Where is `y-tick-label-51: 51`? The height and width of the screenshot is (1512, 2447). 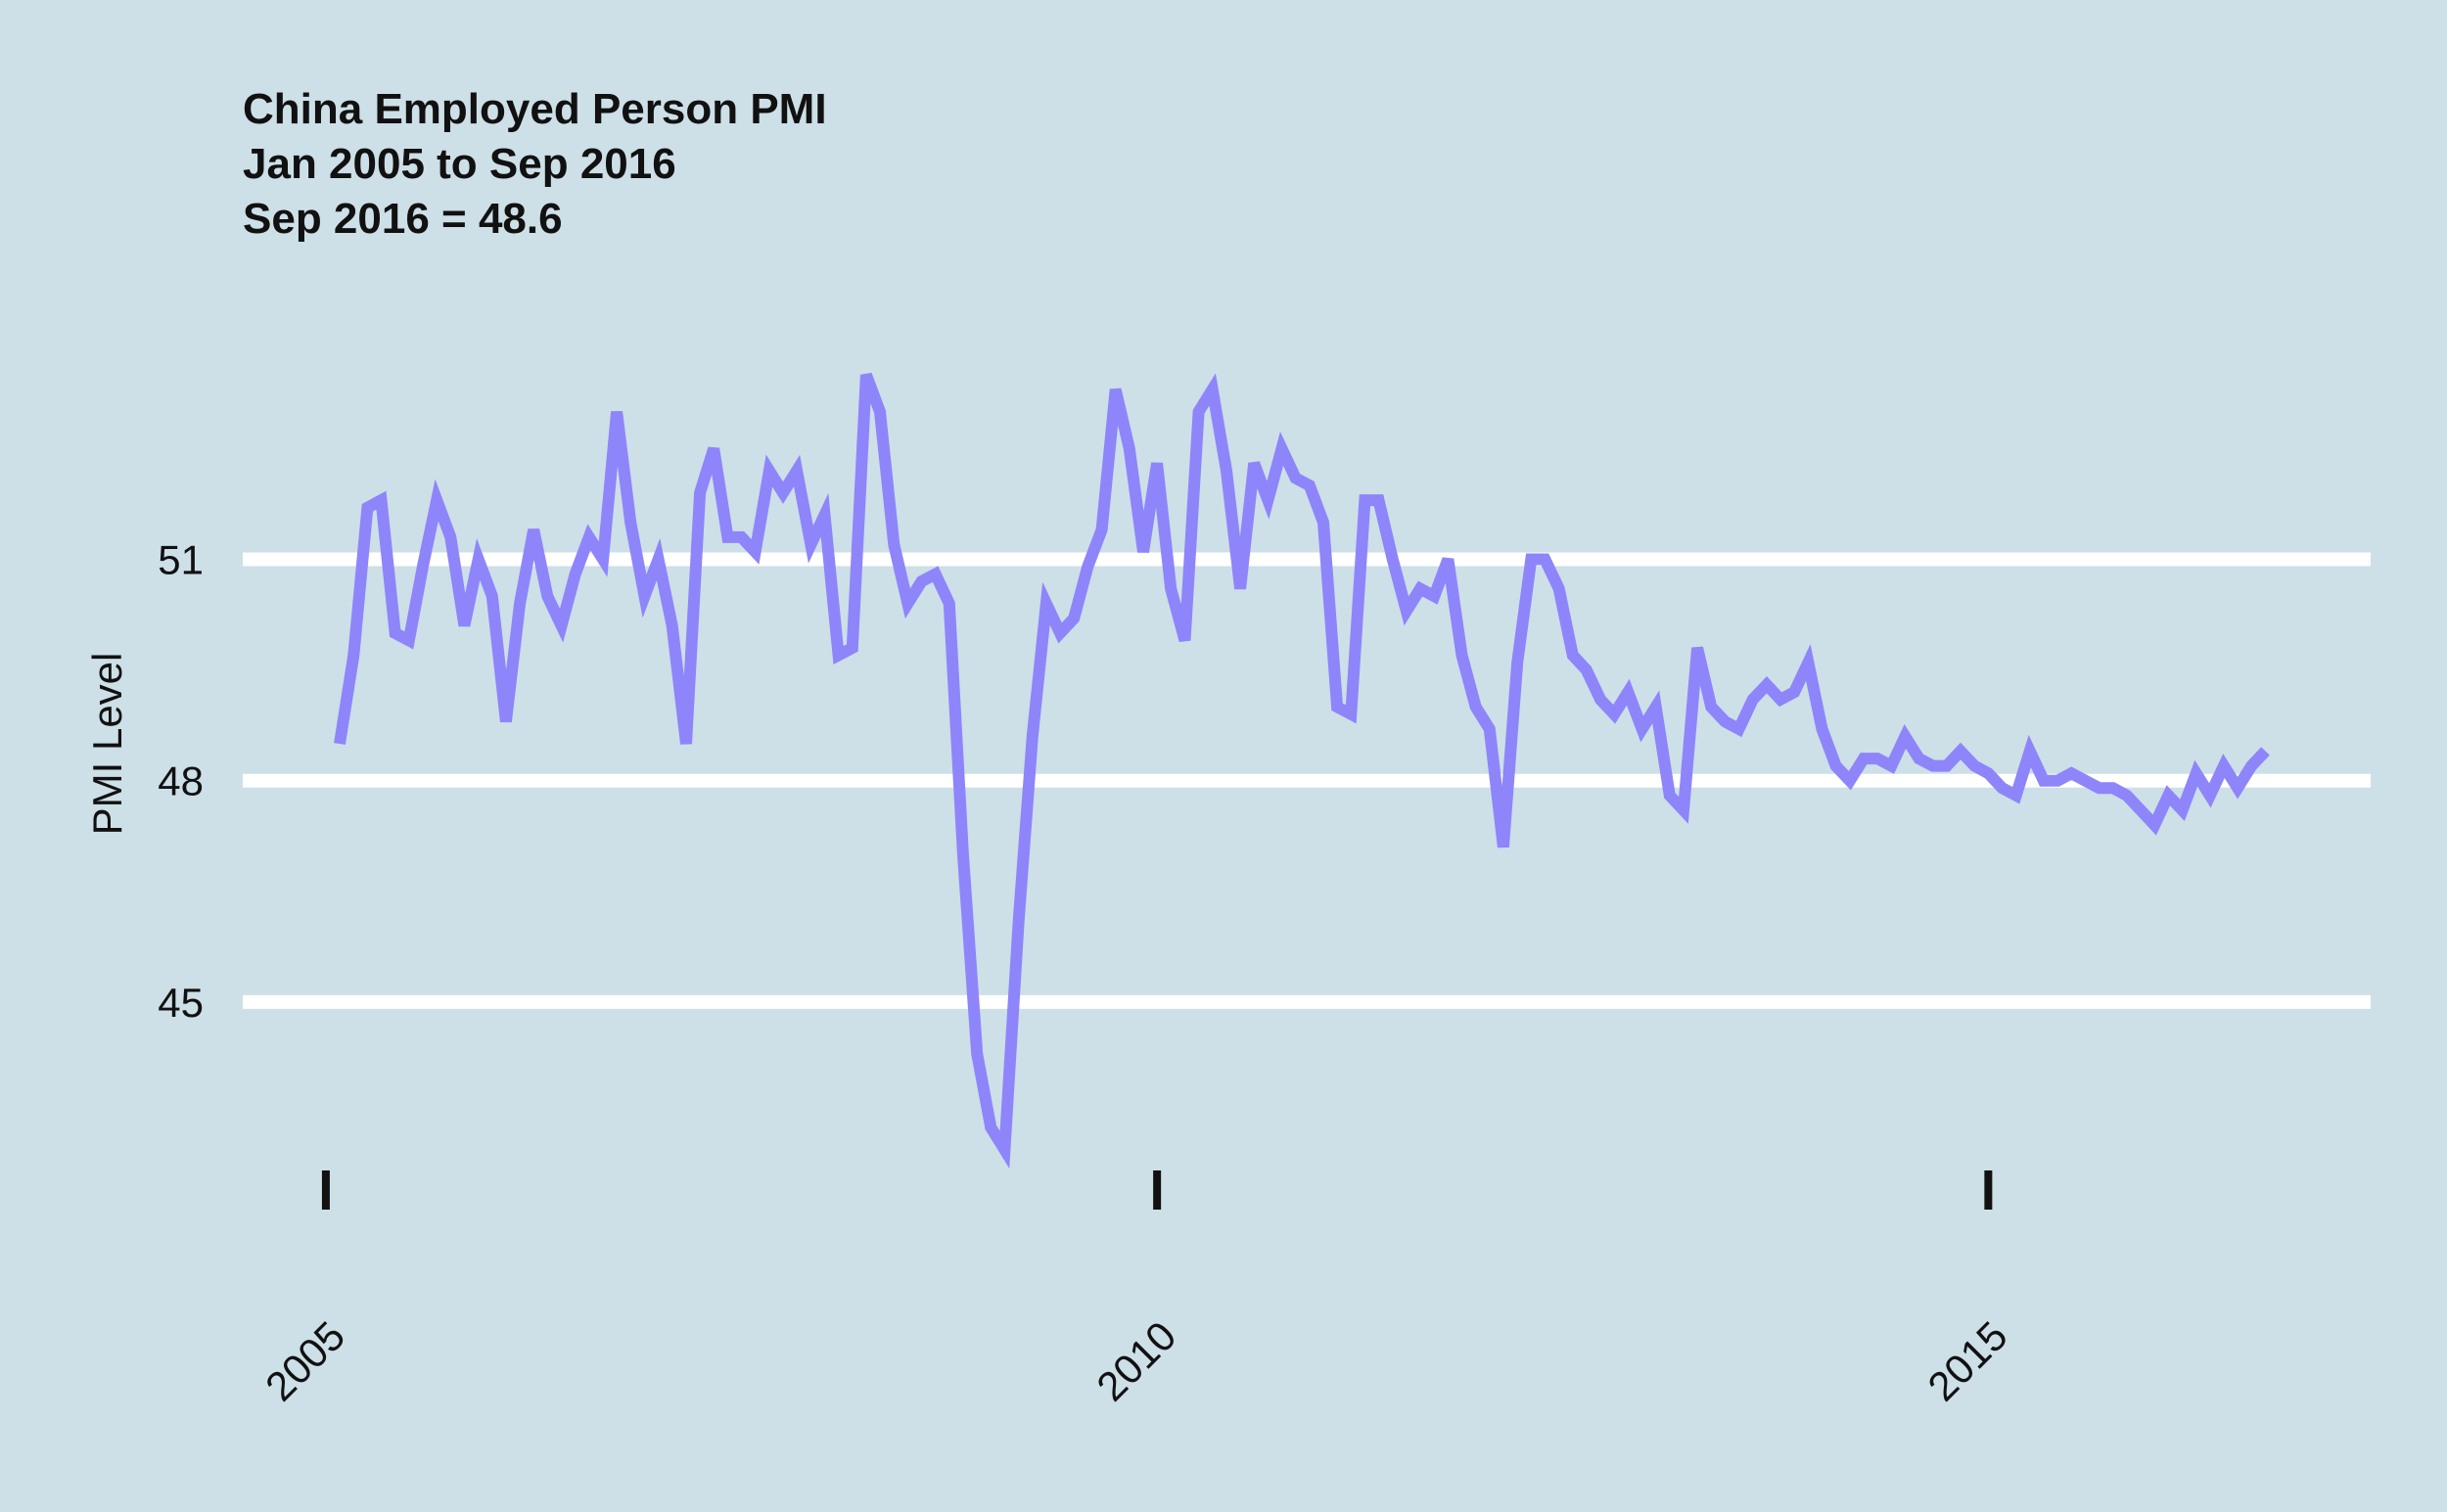 y-tick-label-51: 51 is located at coordinates (181, 559).